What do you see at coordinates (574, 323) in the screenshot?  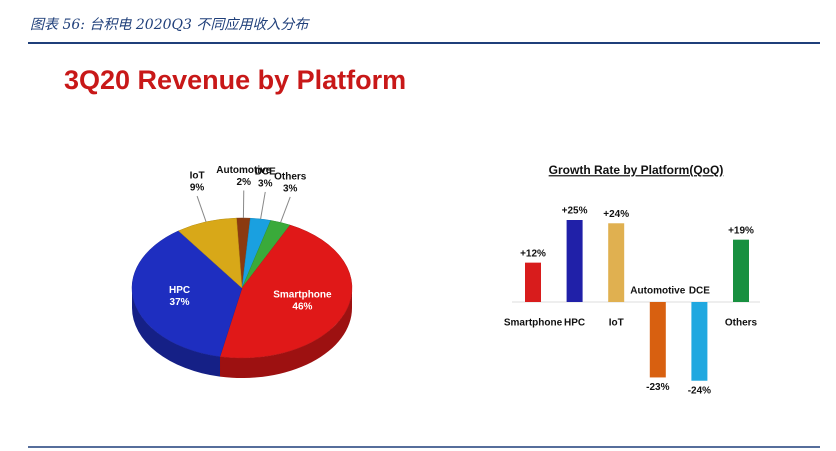 I see `x-tick-label: HPC` at bounding box center [574, 323].